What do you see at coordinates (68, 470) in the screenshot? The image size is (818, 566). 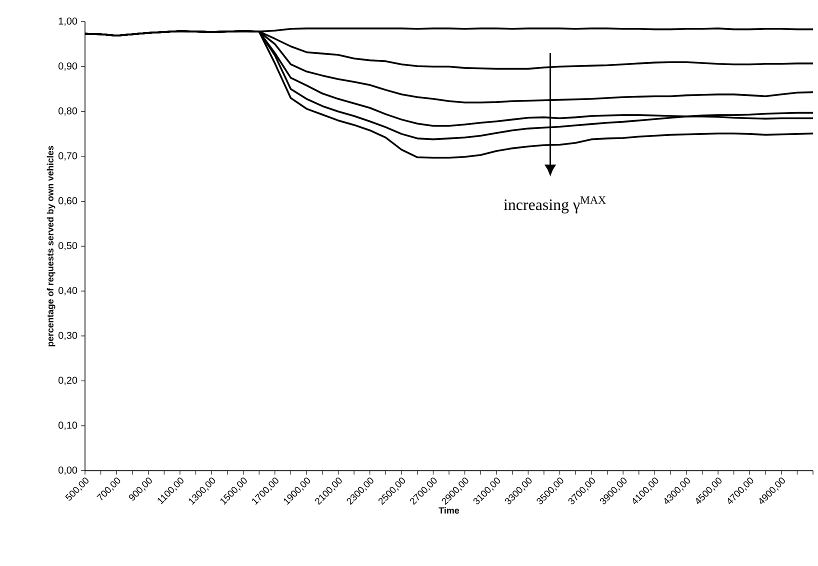 I see `y-tick-label: 0,00` at bounding box center [68, 470].